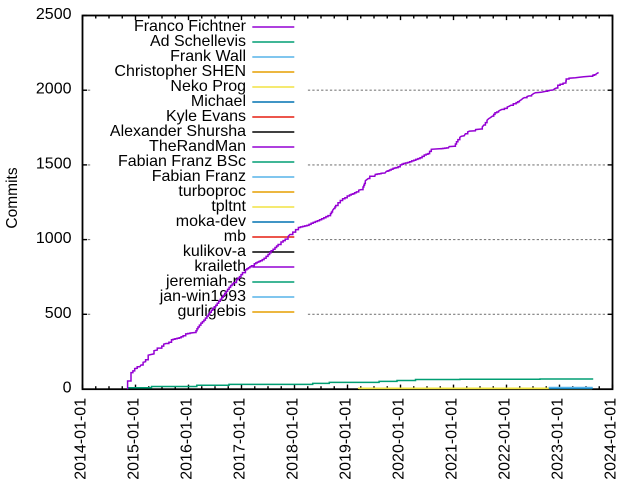  What do you see at coordinates (208, 56) in the screenshot?
I see `svg-text: Frank Wall` at bounding box center [208, 56].